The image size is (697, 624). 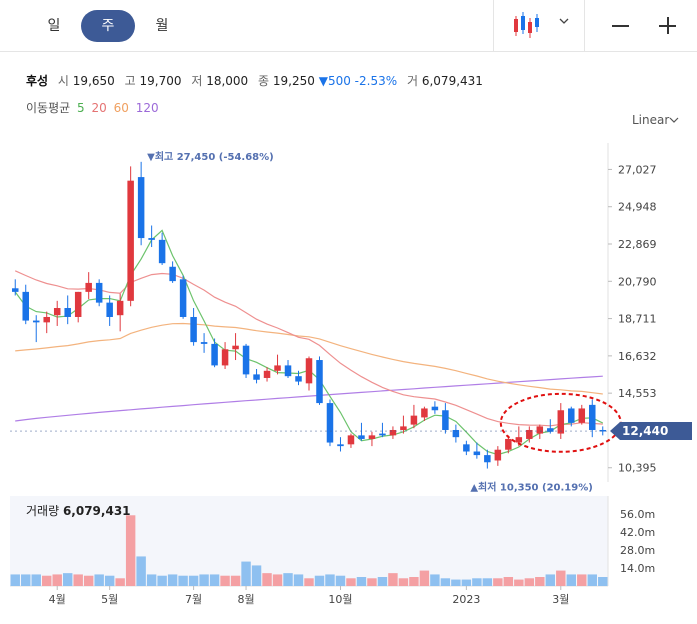 What do you see at coordinates (160, 81) in the screenshot?
I see `high-value: 19,700` at bounding box center [160, 81].